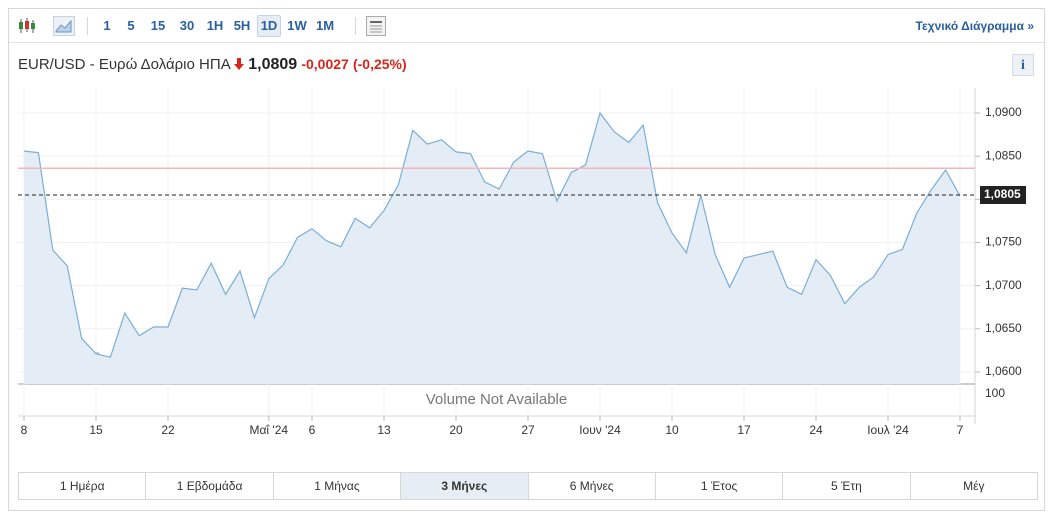  Describe the element at coordinates (995, 393) in the screenshot. I see `volume-tick-label: 100` at that location.